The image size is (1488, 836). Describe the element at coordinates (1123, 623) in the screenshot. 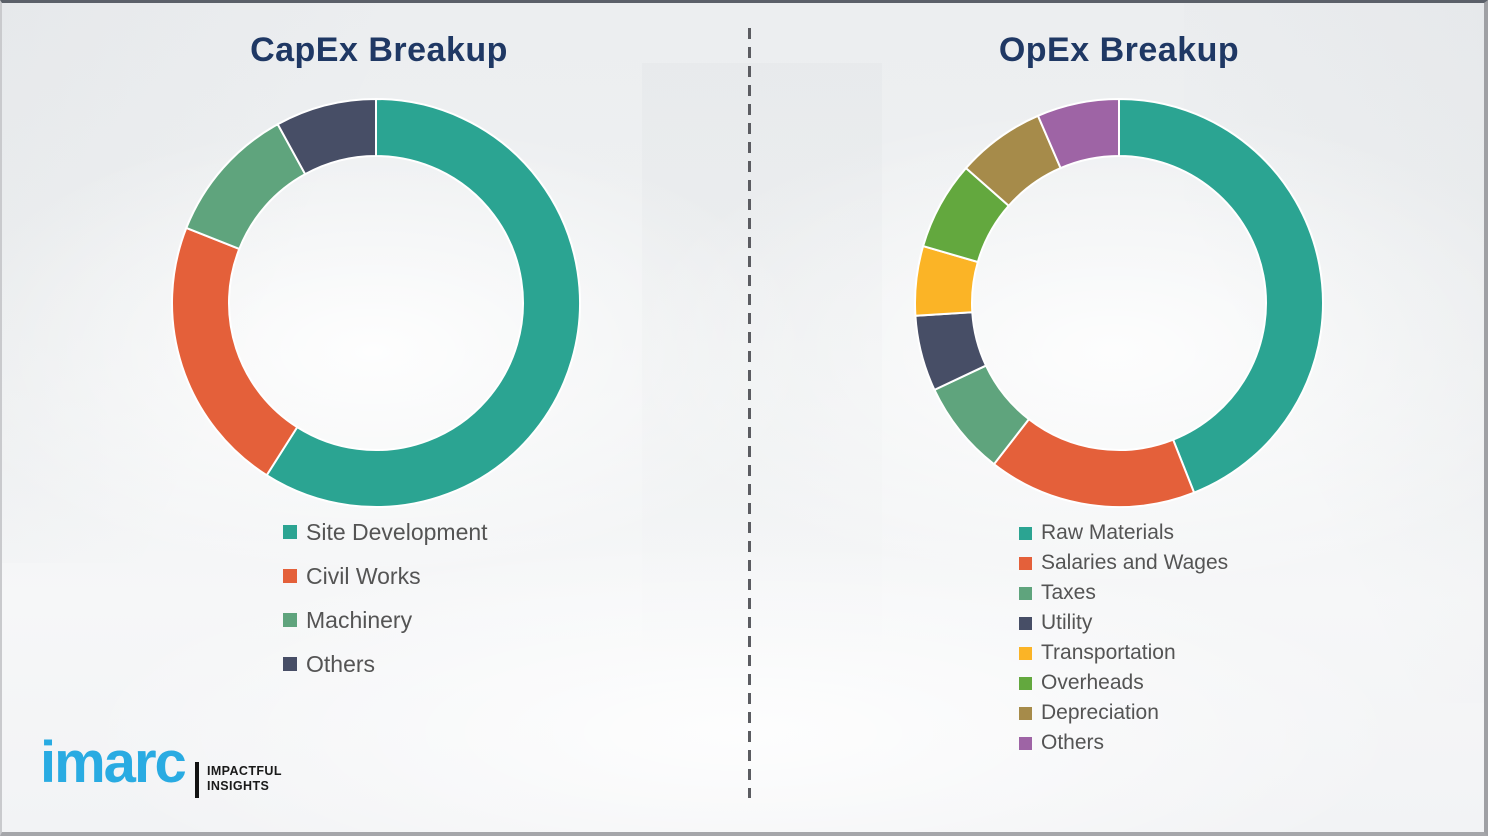

I see `legend-item-utility: Utility` at that location.